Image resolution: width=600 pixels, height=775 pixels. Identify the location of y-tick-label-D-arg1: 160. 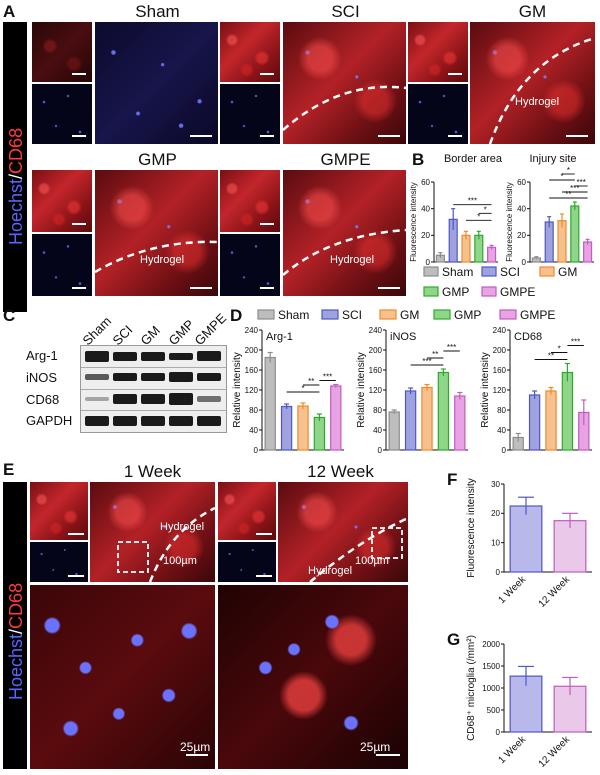
(252, 370).